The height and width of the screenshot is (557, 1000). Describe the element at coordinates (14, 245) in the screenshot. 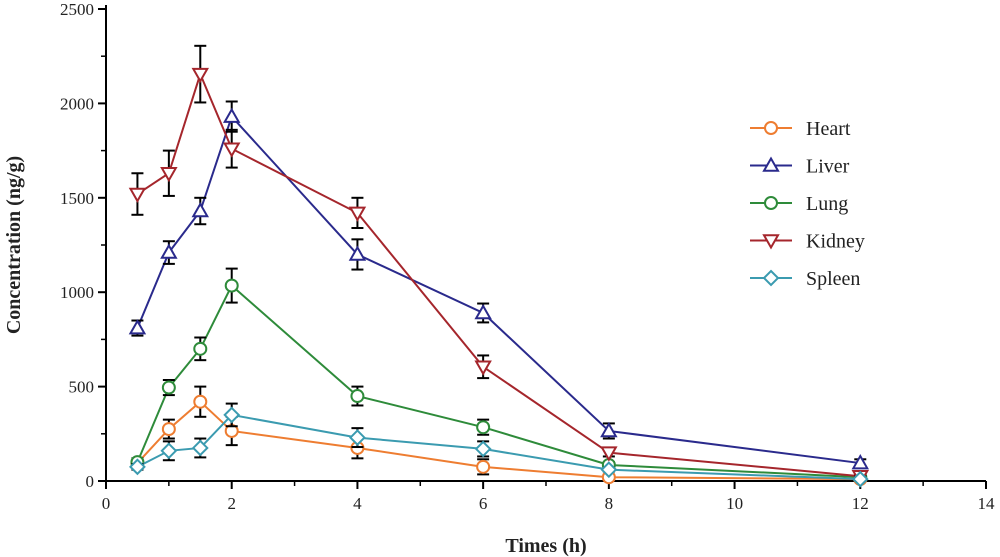

I see `y-axis-title: Concentration (ng/g)` at that location.